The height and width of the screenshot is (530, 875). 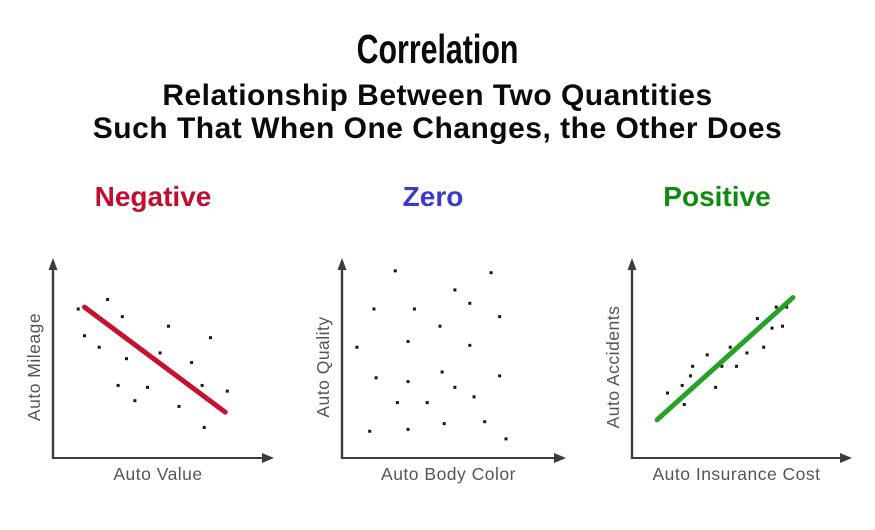 What do you see at coordinates (437, 95) in the screenshot?
I see `subtitle-line-1: Relationship Between Two Quantities` at bounding box center [437, 95].